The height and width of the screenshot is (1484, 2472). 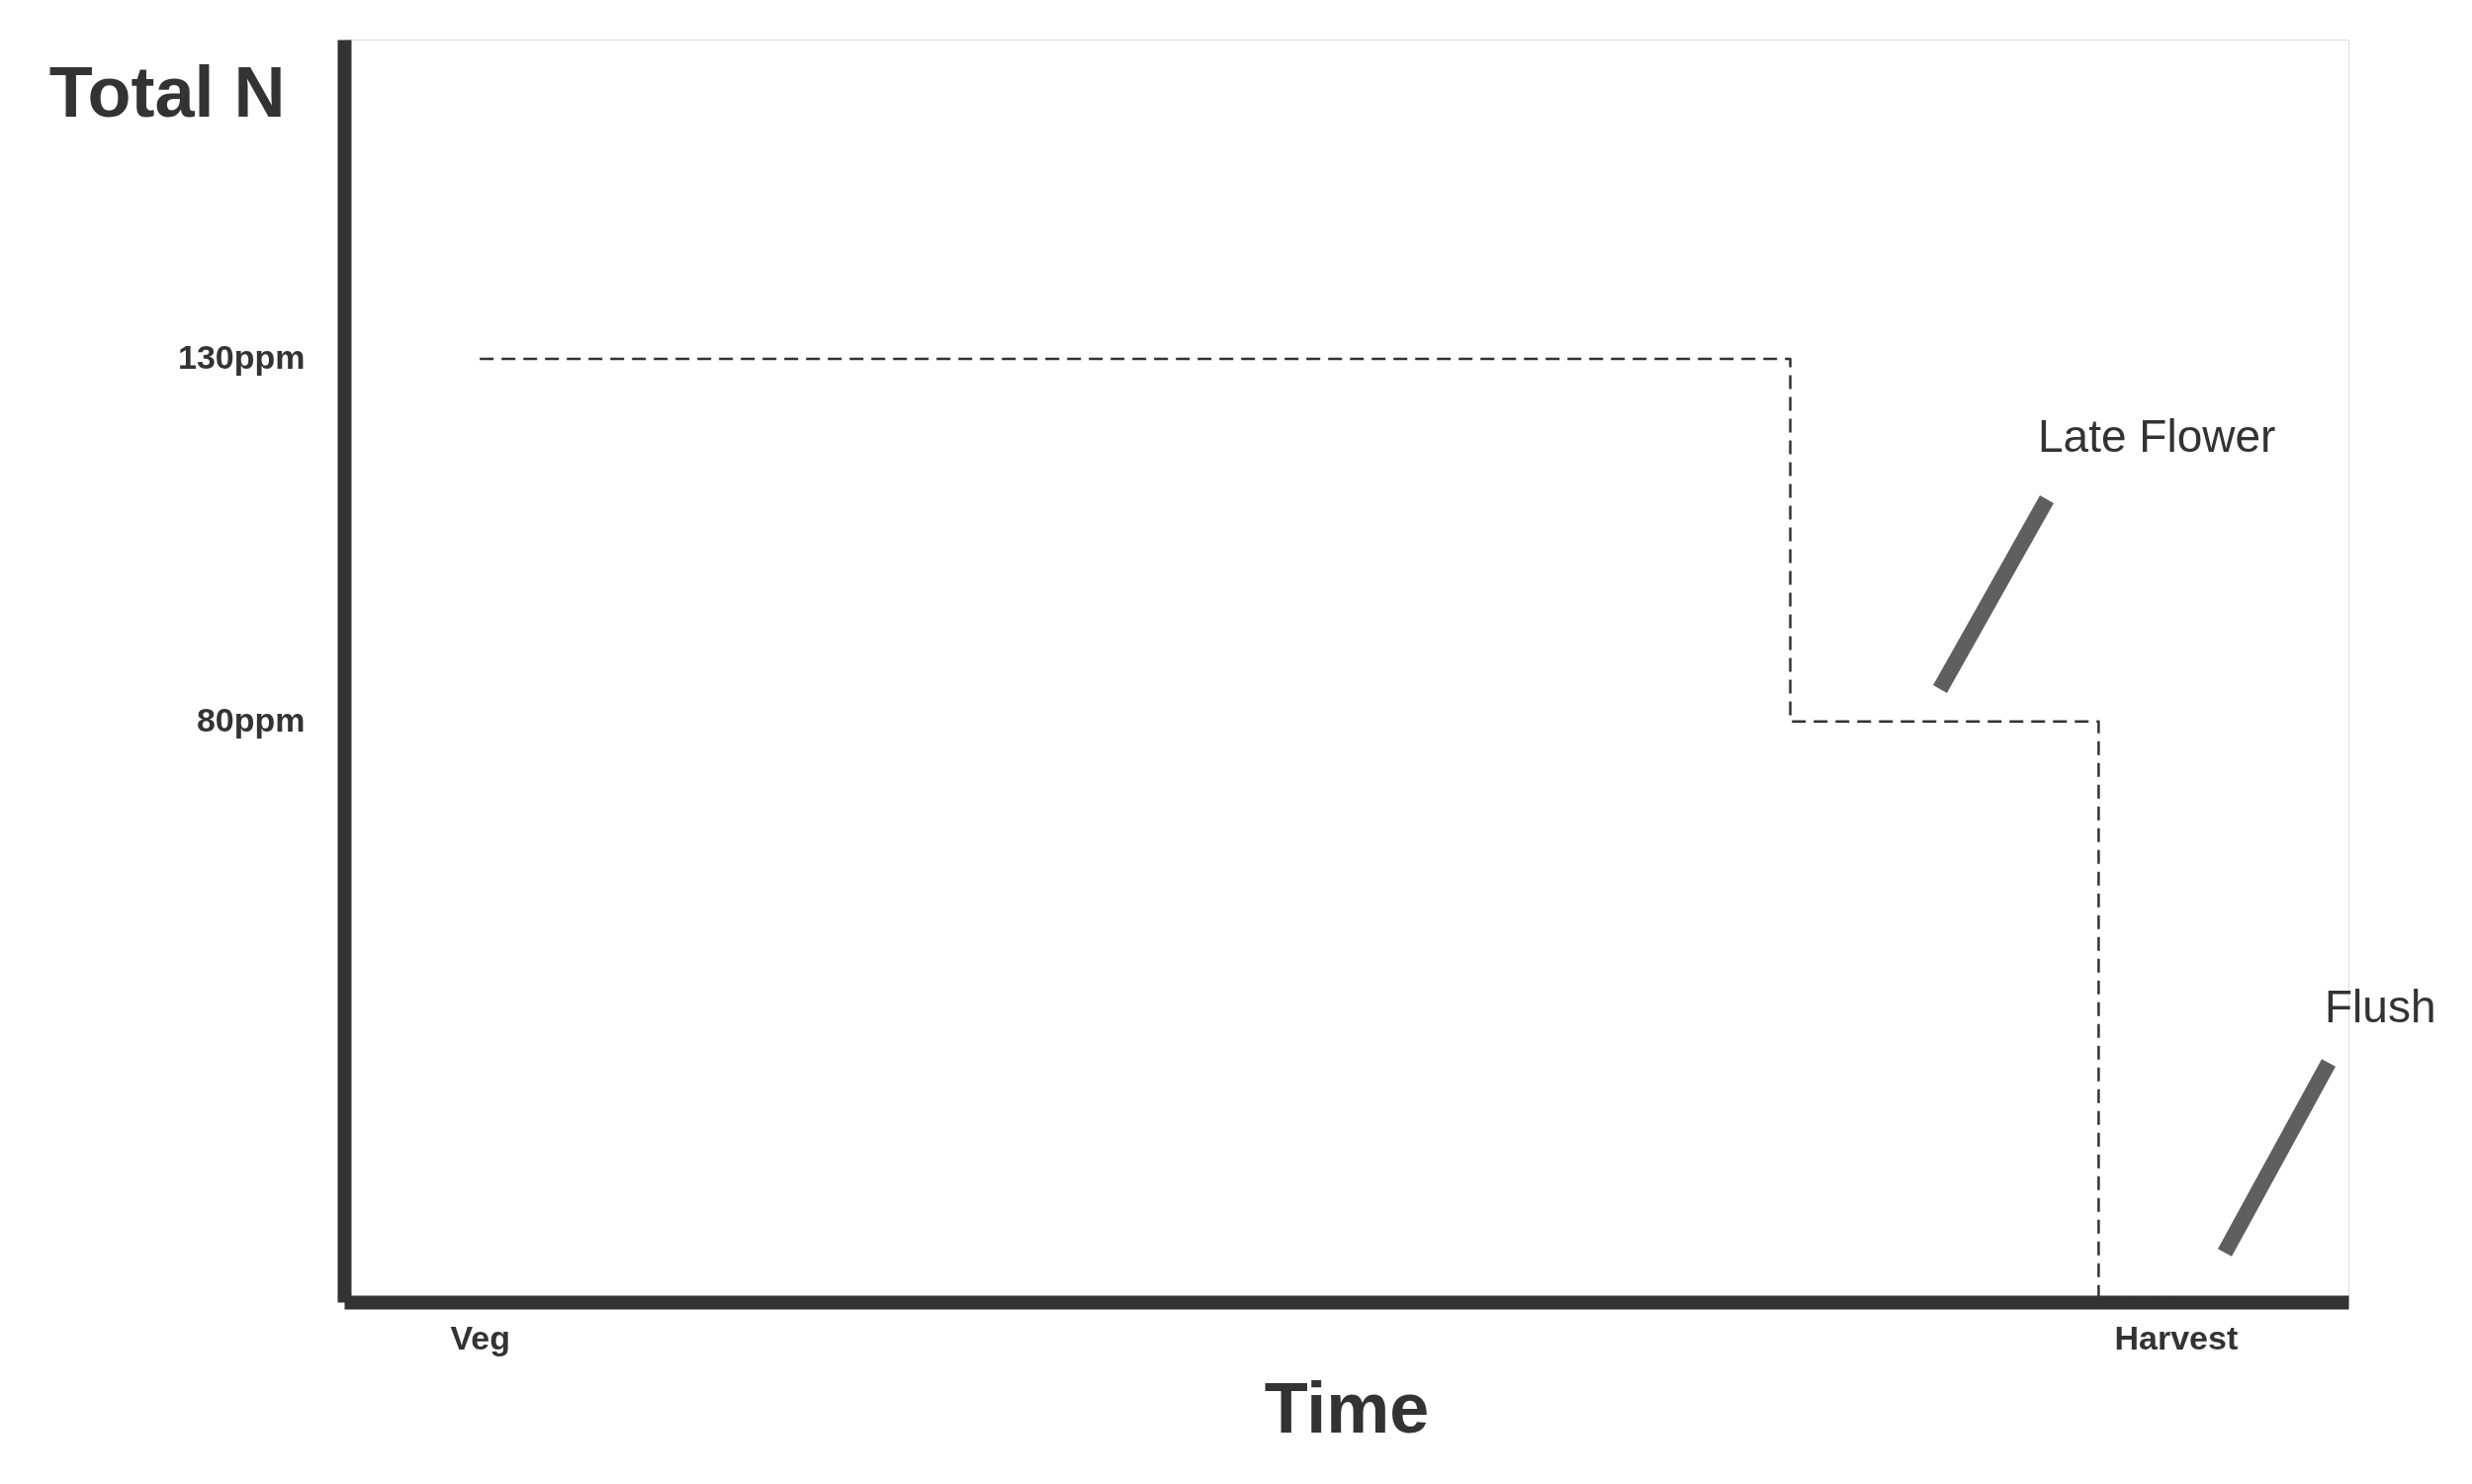 I want to click on x-tick-label: Harvest, so click(x=2176, y=1337).